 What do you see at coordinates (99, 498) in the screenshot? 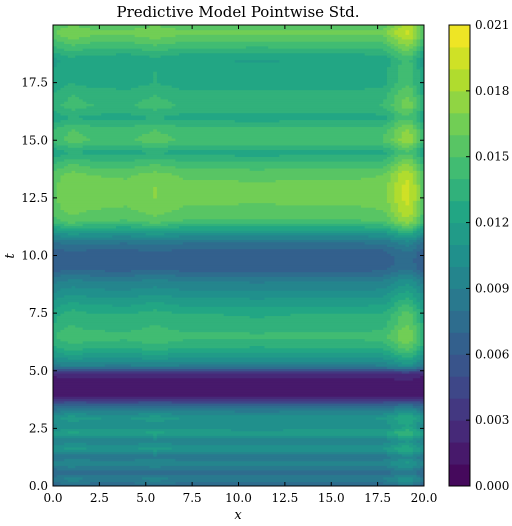
I see `x-tick-label: 2.5` at bounding box center [99, 498].